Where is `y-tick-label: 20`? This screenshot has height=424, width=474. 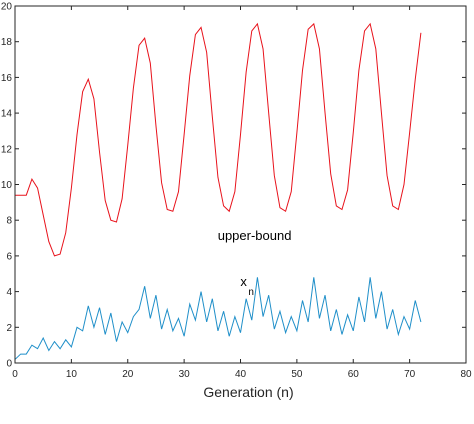
y-tick-label: 20 is located at coordinates (7, 7).